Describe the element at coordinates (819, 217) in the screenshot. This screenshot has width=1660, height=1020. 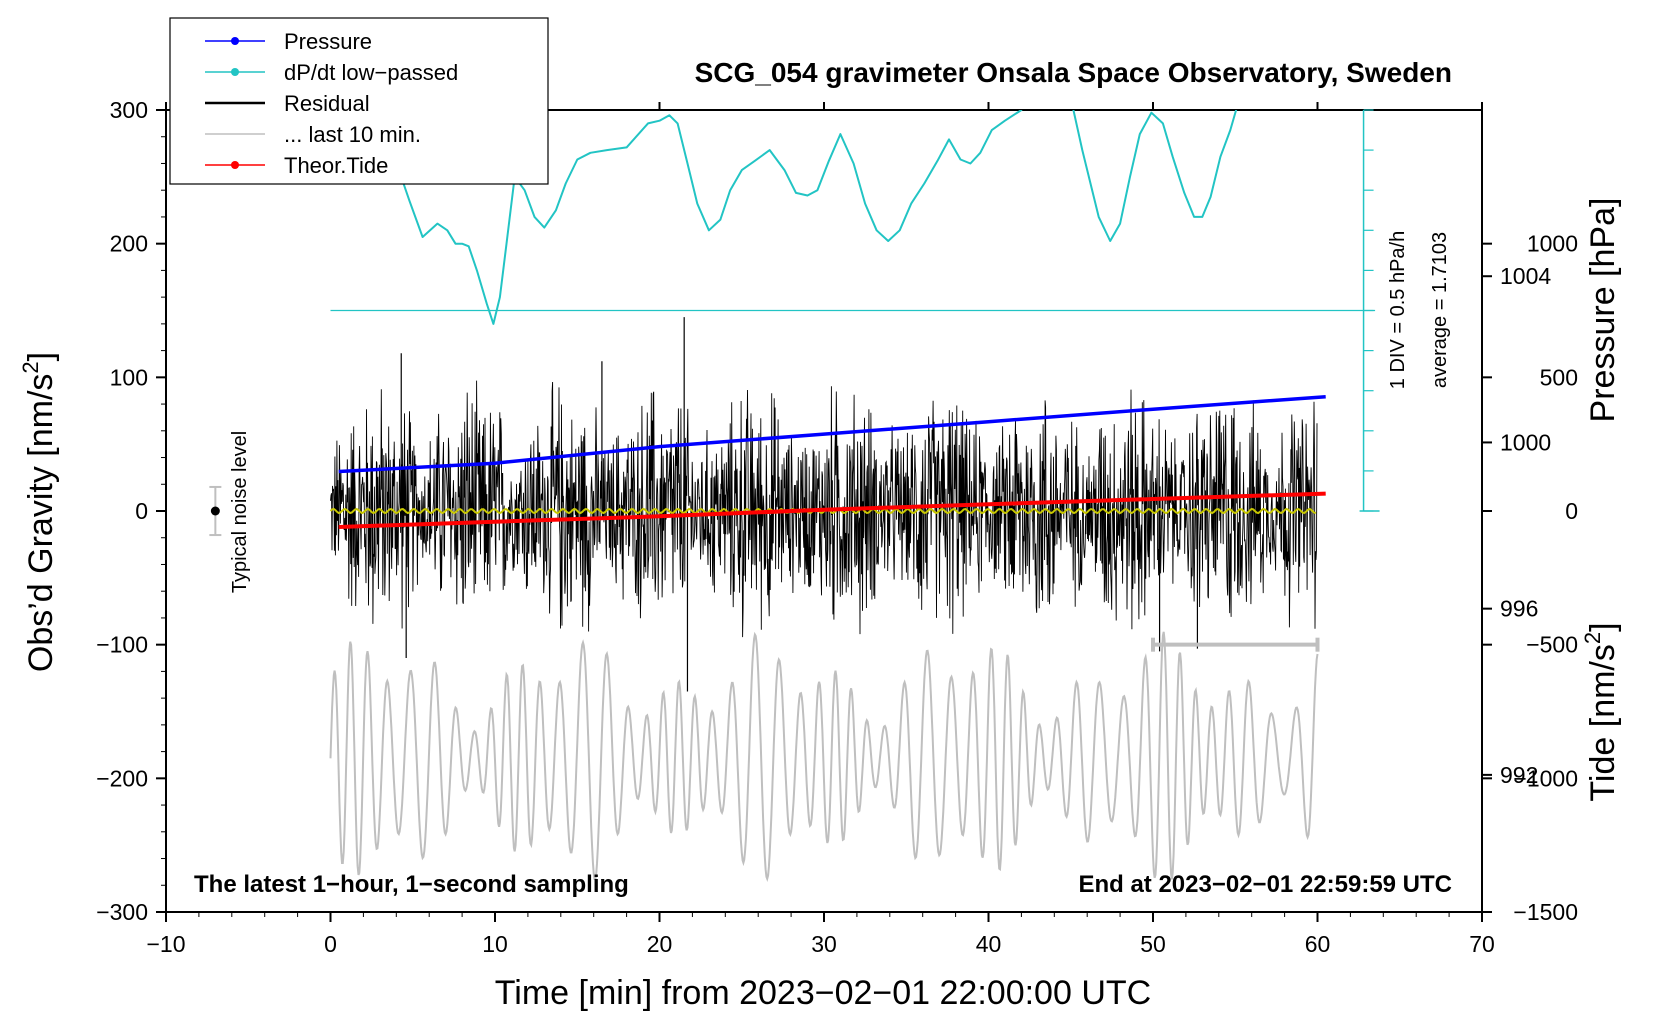
I see `dpdt-series-line` at that location.